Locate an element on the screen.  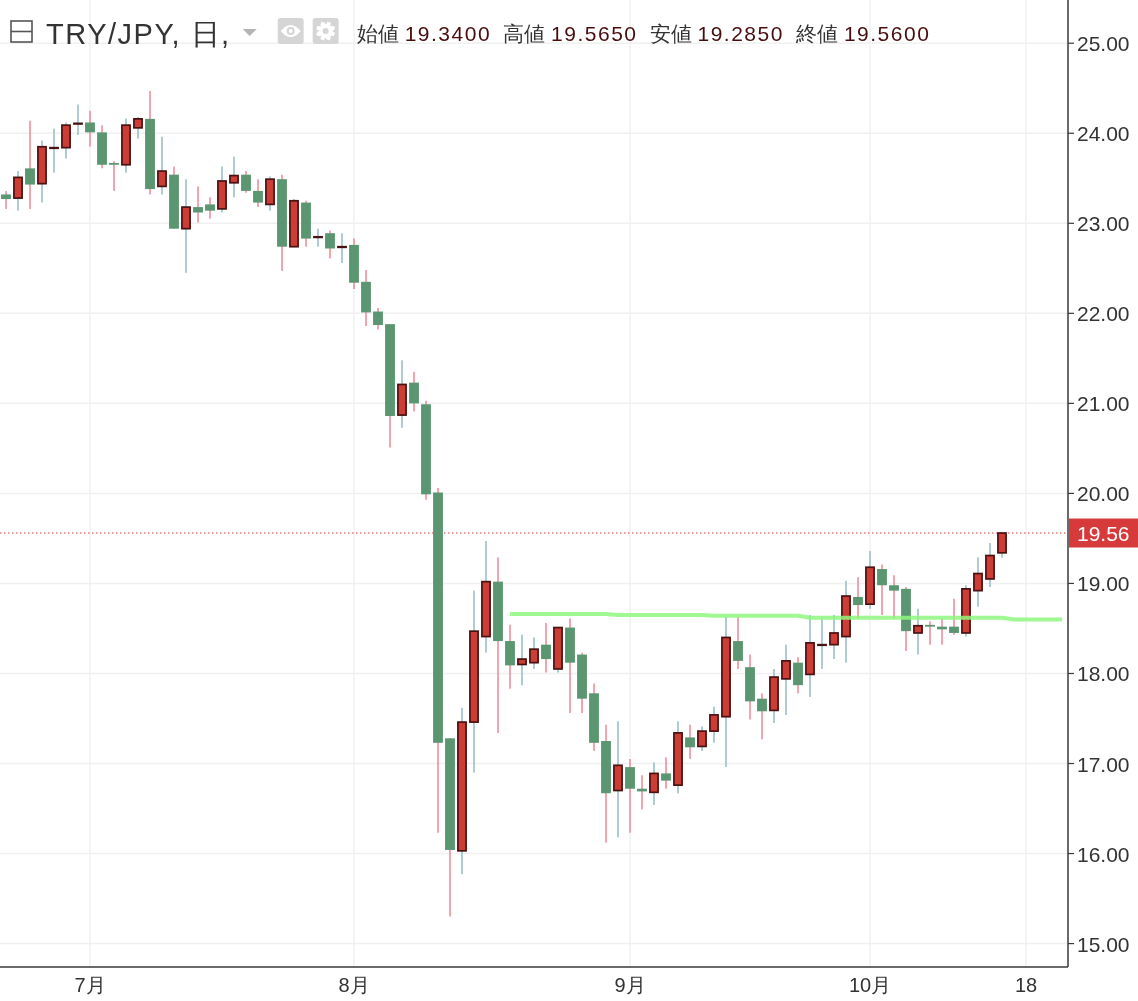
x-tick-label: 18 is located at coordinates (1026, 985).